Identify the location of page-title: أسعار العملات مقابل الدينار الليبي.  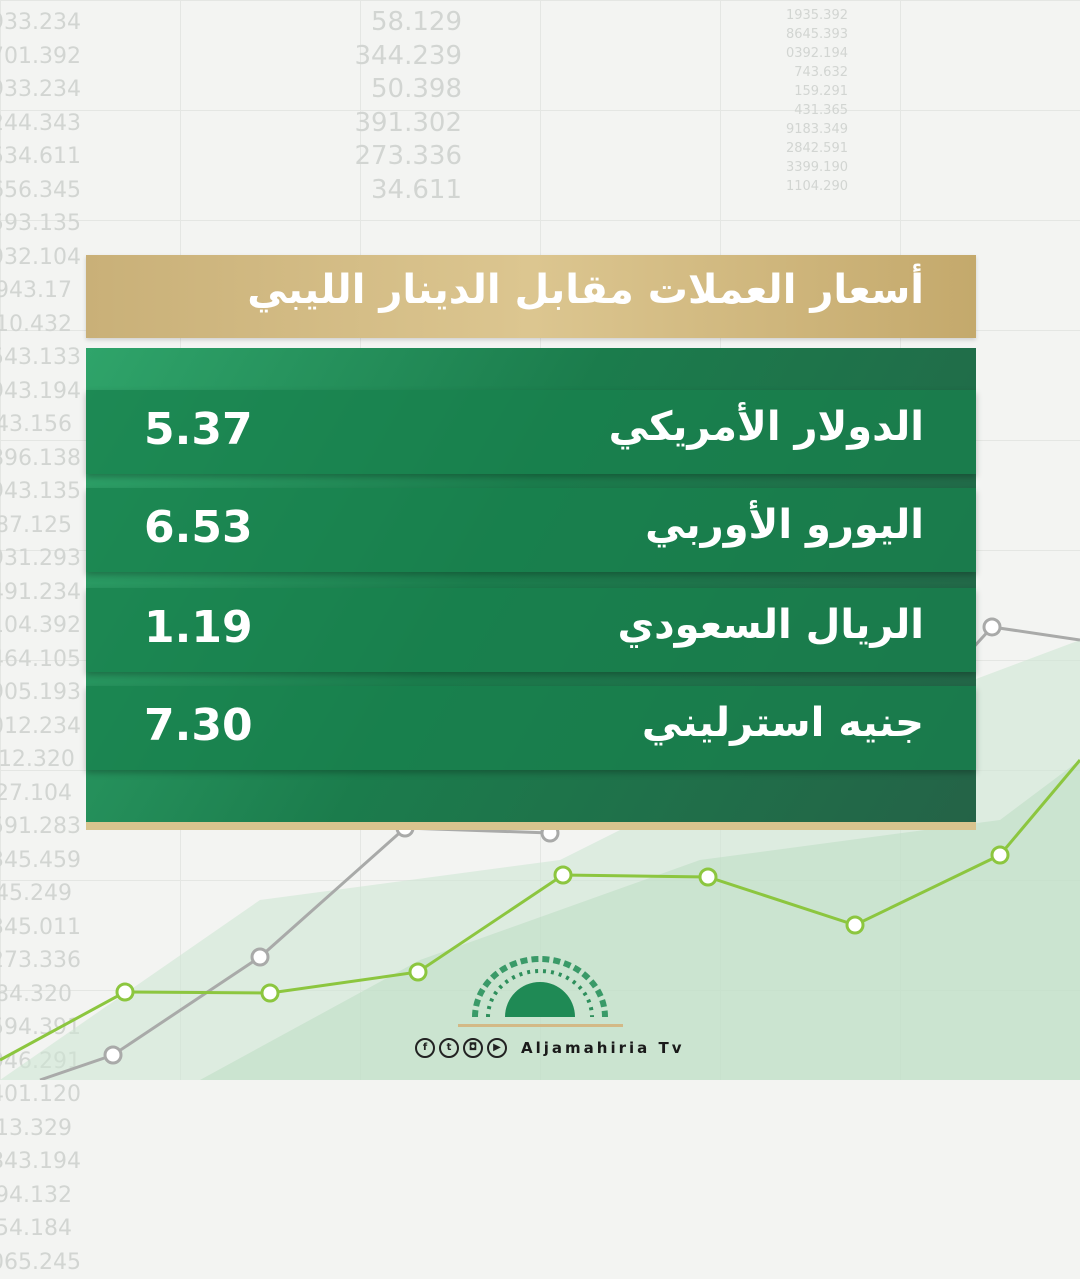
(585, 290).